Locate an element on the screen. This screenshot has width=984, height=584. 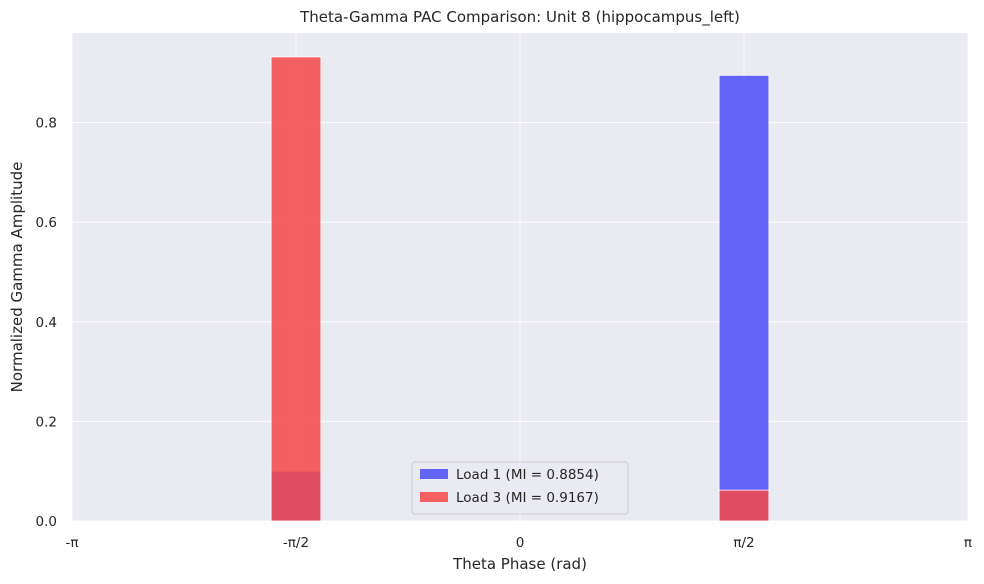
x-tick-label: π is located at coordinates (968, 543).